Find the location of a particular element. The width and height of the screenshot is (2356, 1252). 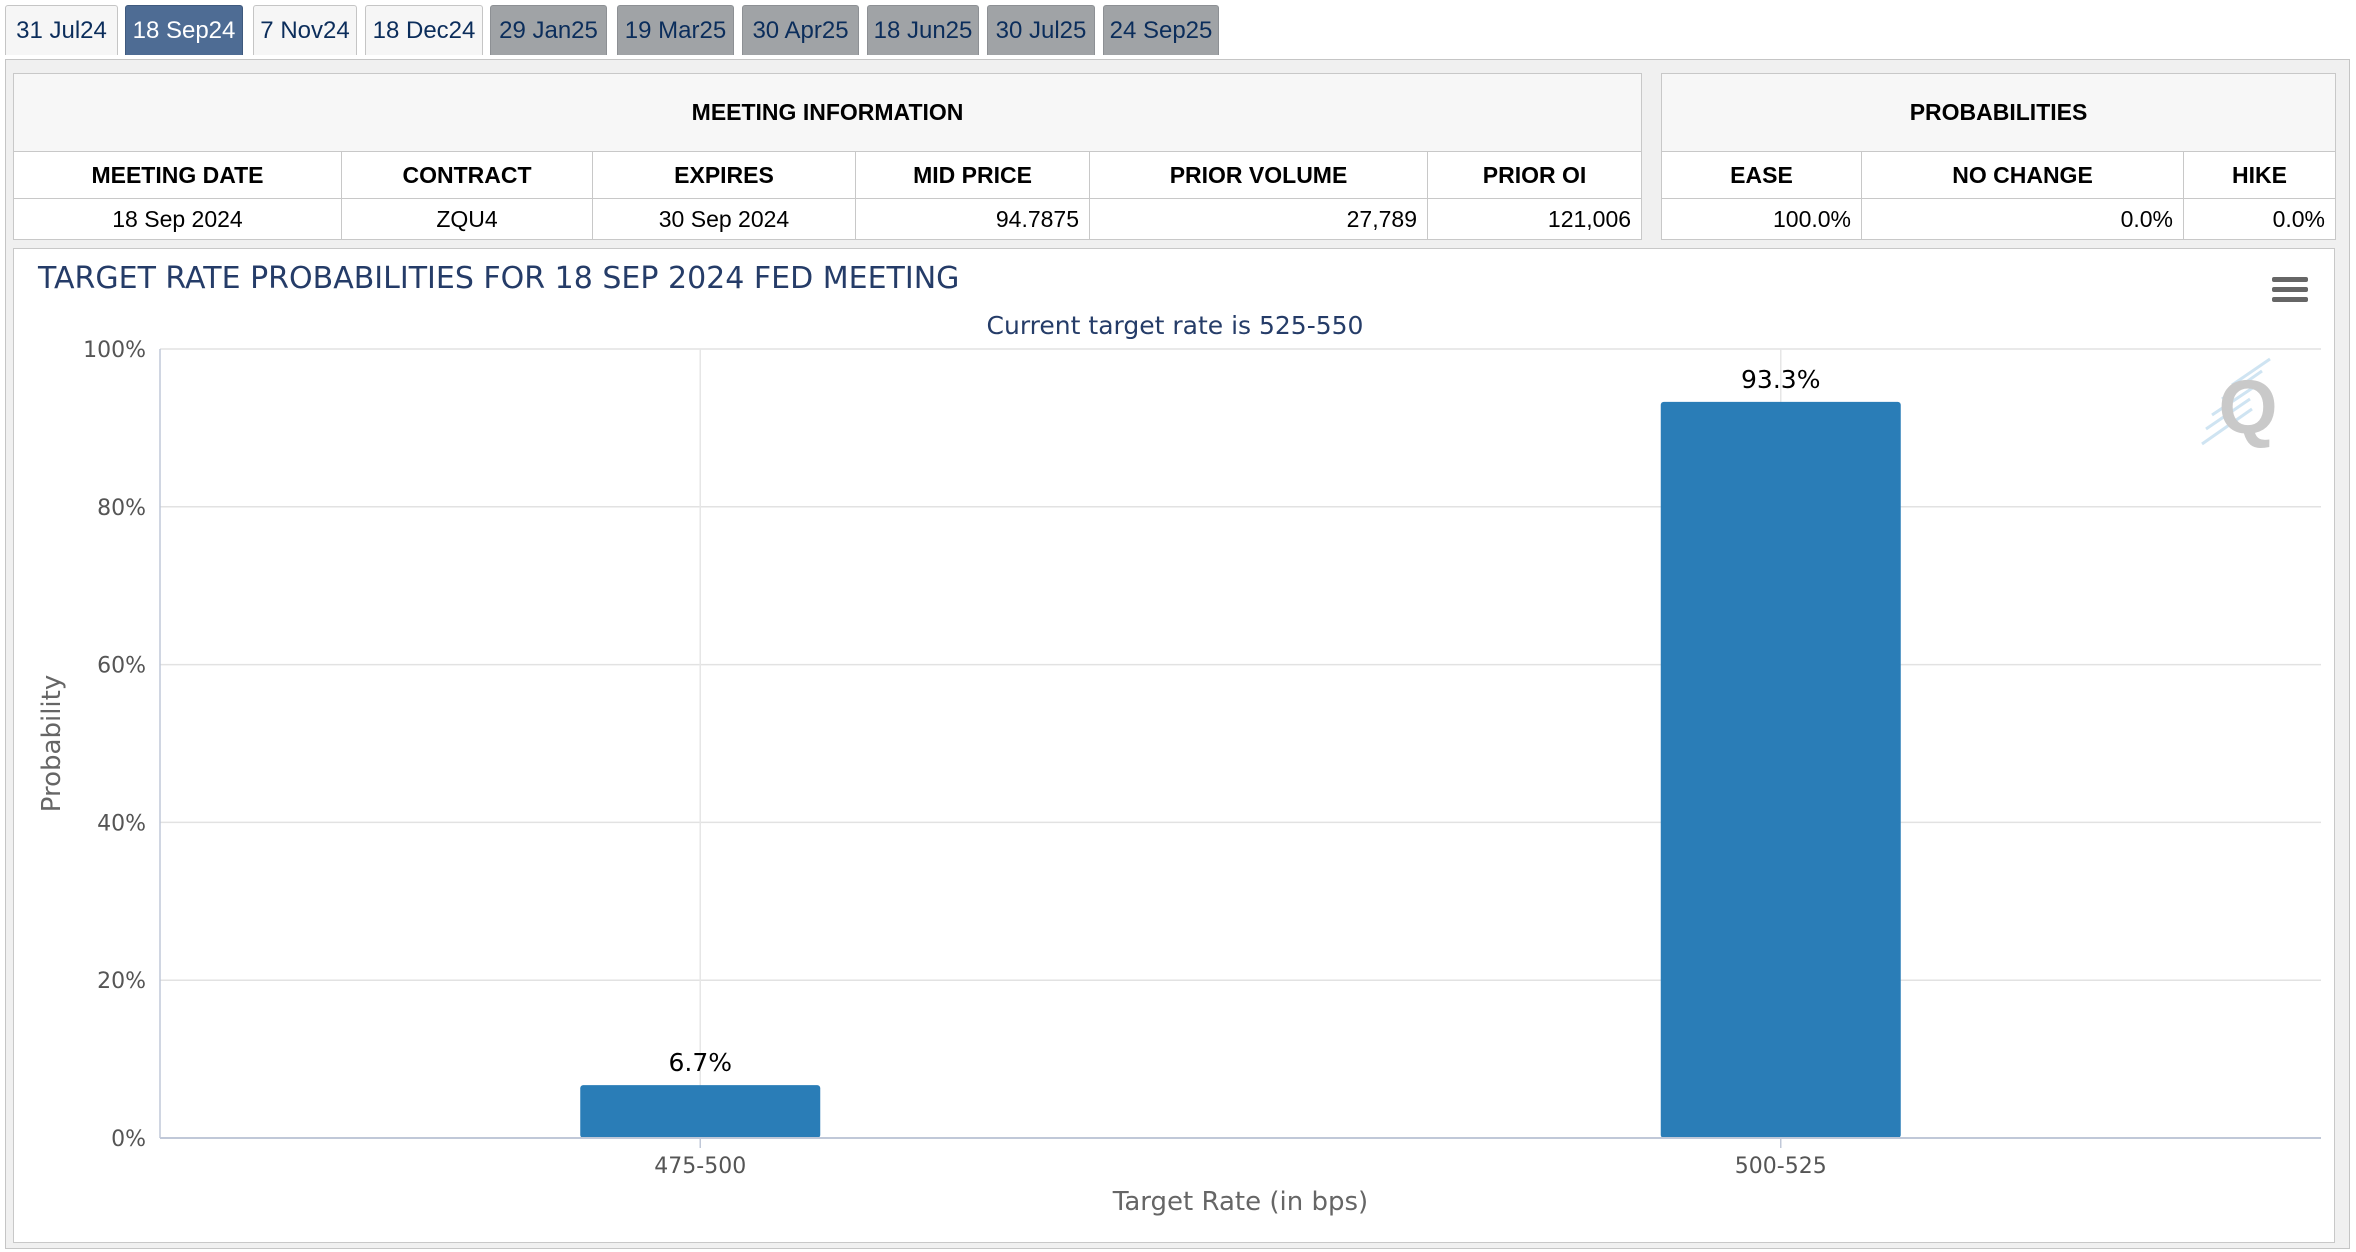

no-change-value: 0.0% is located at coordinates (2022, 219).